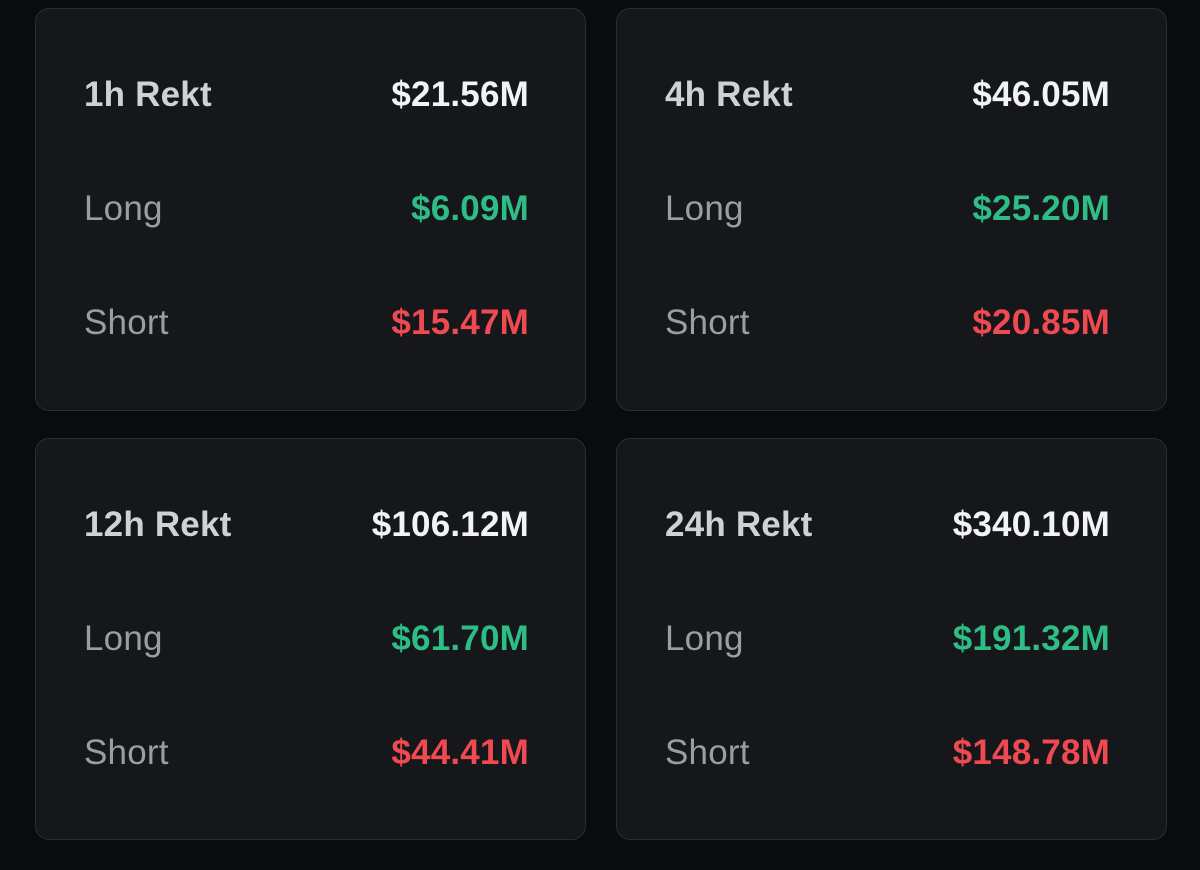  I want to click on period-label: 12h Rekt, so click(158, 524).